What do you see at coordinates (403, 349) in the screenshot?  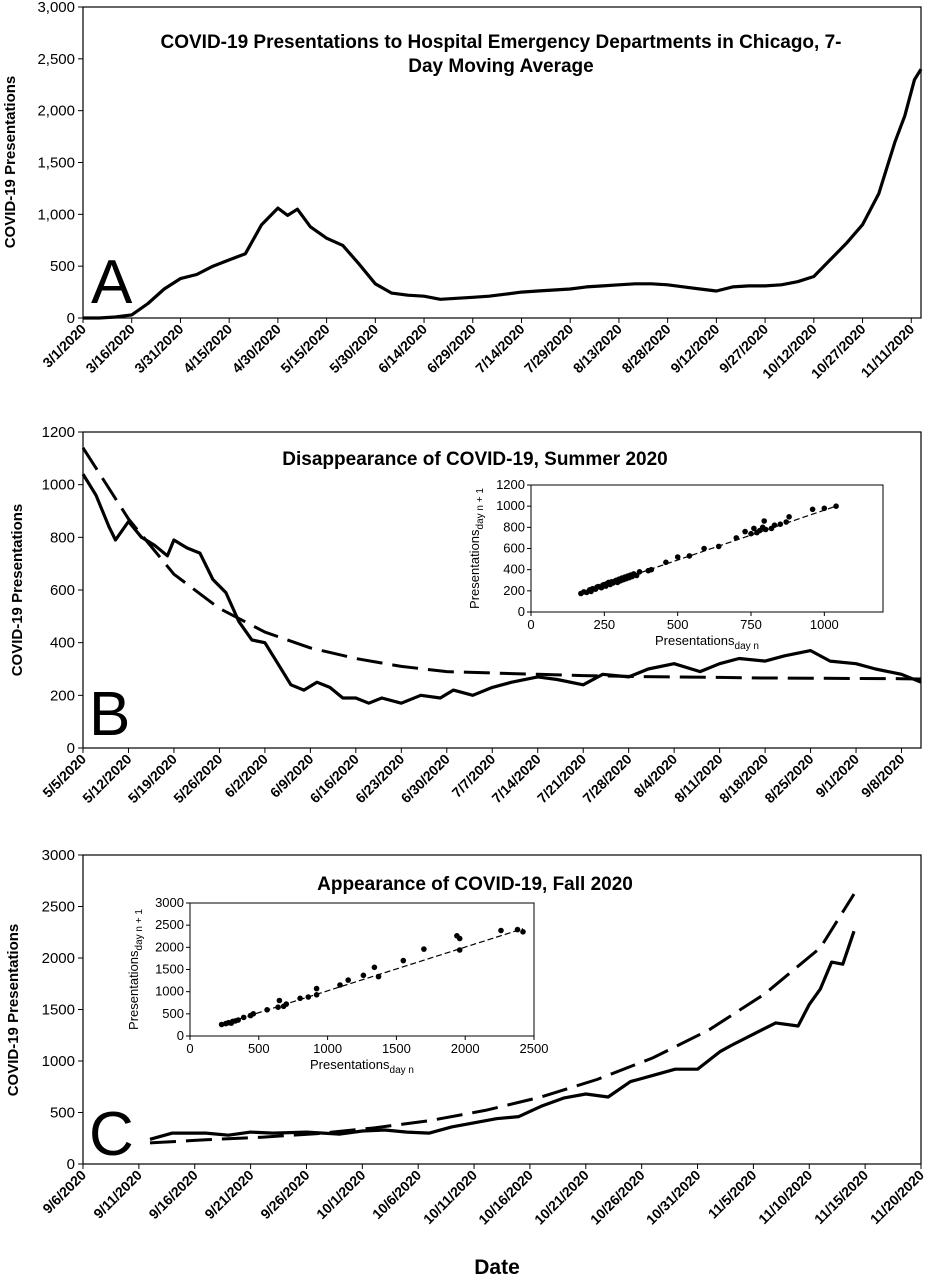 I see `x-tick-label: 6/14/2020` at bounding box center [403, 349].